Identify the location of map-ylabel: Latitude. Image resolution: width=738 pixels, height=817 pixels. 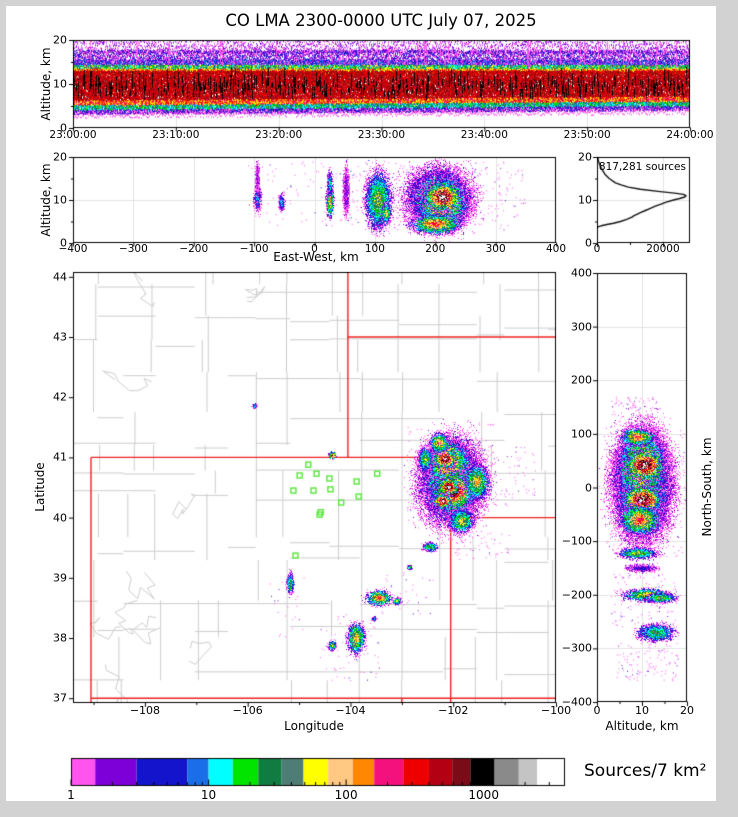
(40, 487).